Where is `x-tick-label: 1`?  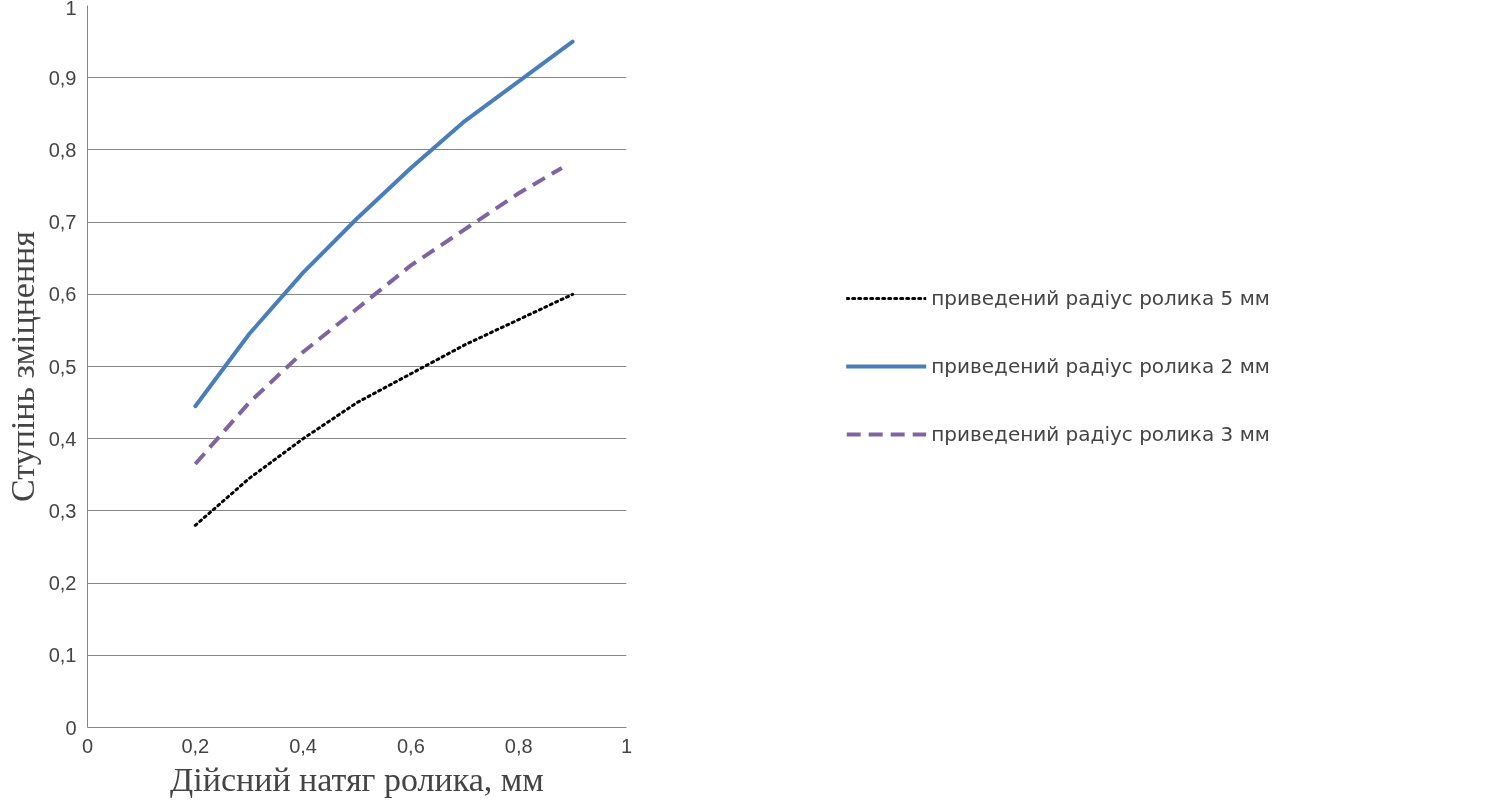 x-tick-label: 1 is located at coordinates (626, 745).